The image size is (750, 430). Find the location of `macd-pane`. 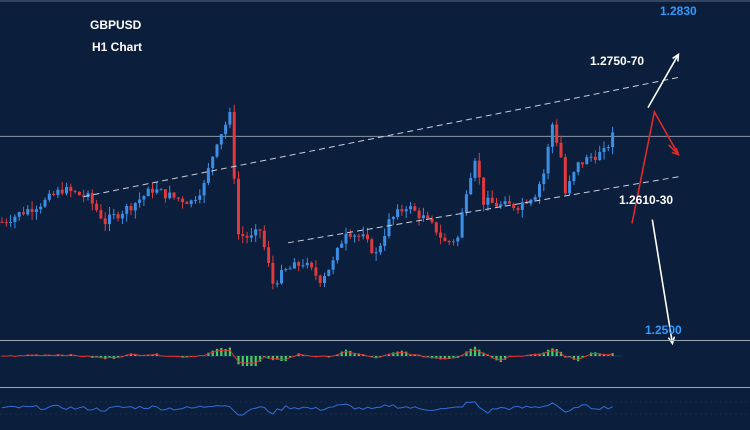

macd-pane is located at coordinates (311, 356).